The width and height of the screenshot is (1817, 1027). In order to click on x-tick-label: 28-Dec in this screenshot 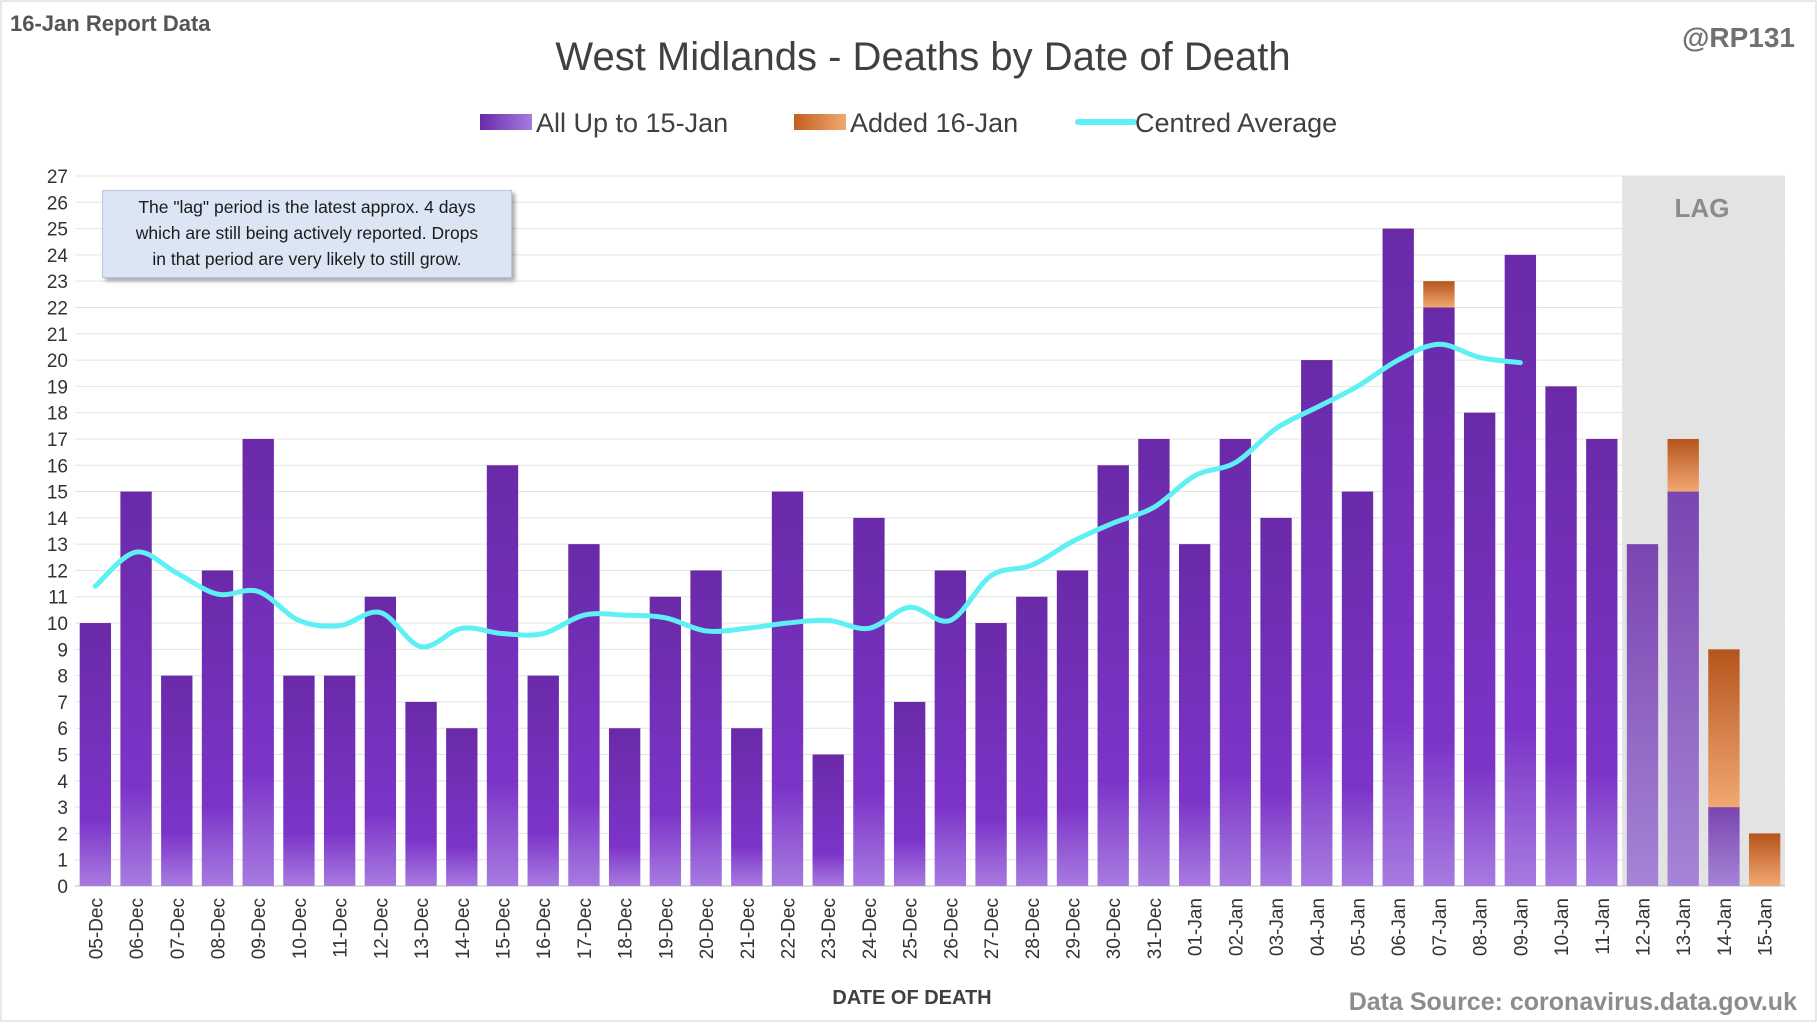, I will do `click(1033, 928)`.